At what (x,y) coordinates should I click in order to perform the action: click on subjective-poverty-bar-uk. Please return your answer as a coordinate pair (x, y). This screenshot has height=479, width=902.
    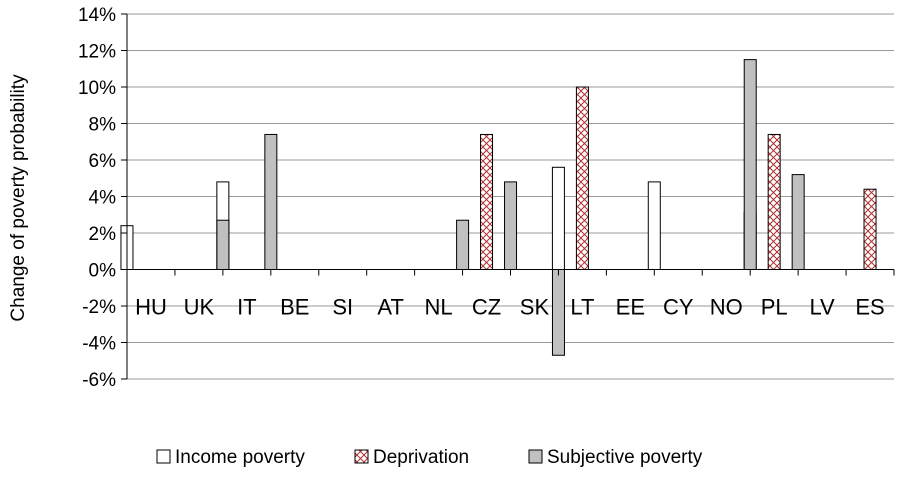
    Looking at the image, I should click on (223, 245).